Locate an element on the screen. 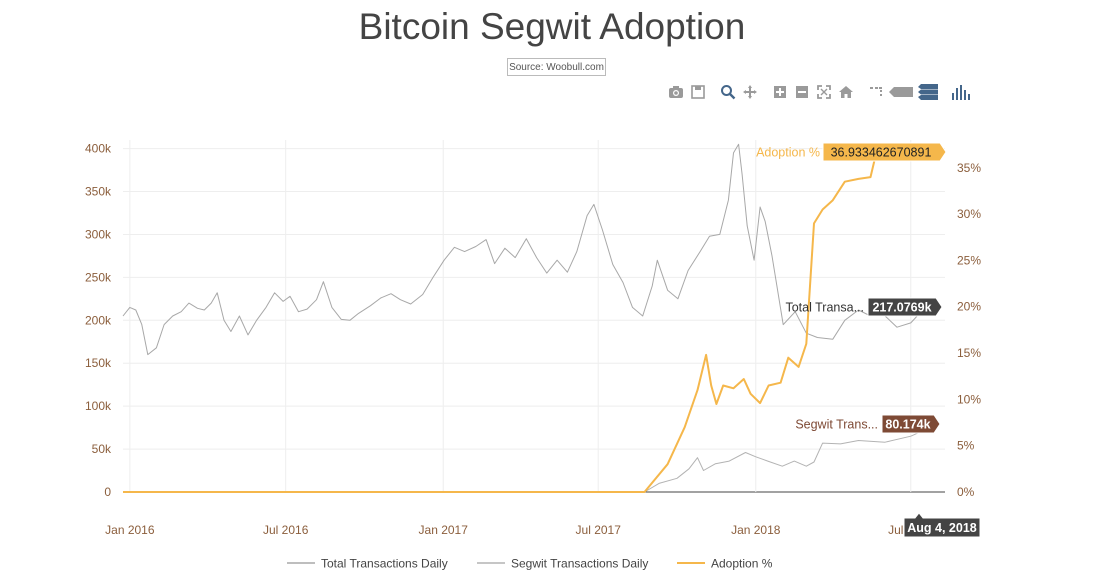 Image resolution: width=1104 pixels, height=585 pixels. hover-compare-icon is located at coordinates (928, 92).